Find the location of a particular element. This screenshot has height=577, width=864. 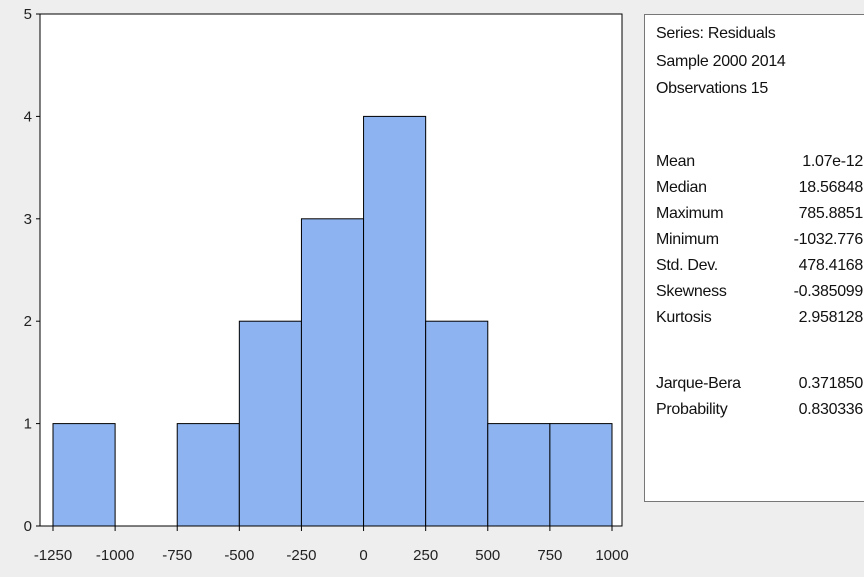

test-value-jarque-bera: 0.371850 is located at coordinates (831, 383).